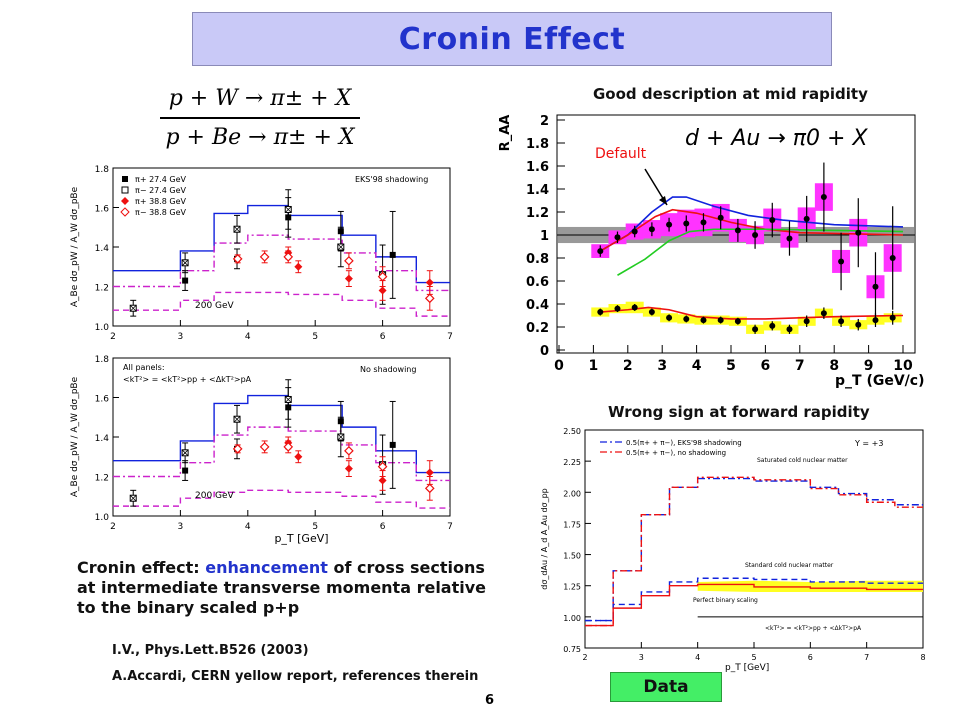 Image resolution: width=960 pixels, height=720 pixels. Describe the element at coordinates (559, 366) in the screenshot. I see `x-tick-label: 0` at that location.